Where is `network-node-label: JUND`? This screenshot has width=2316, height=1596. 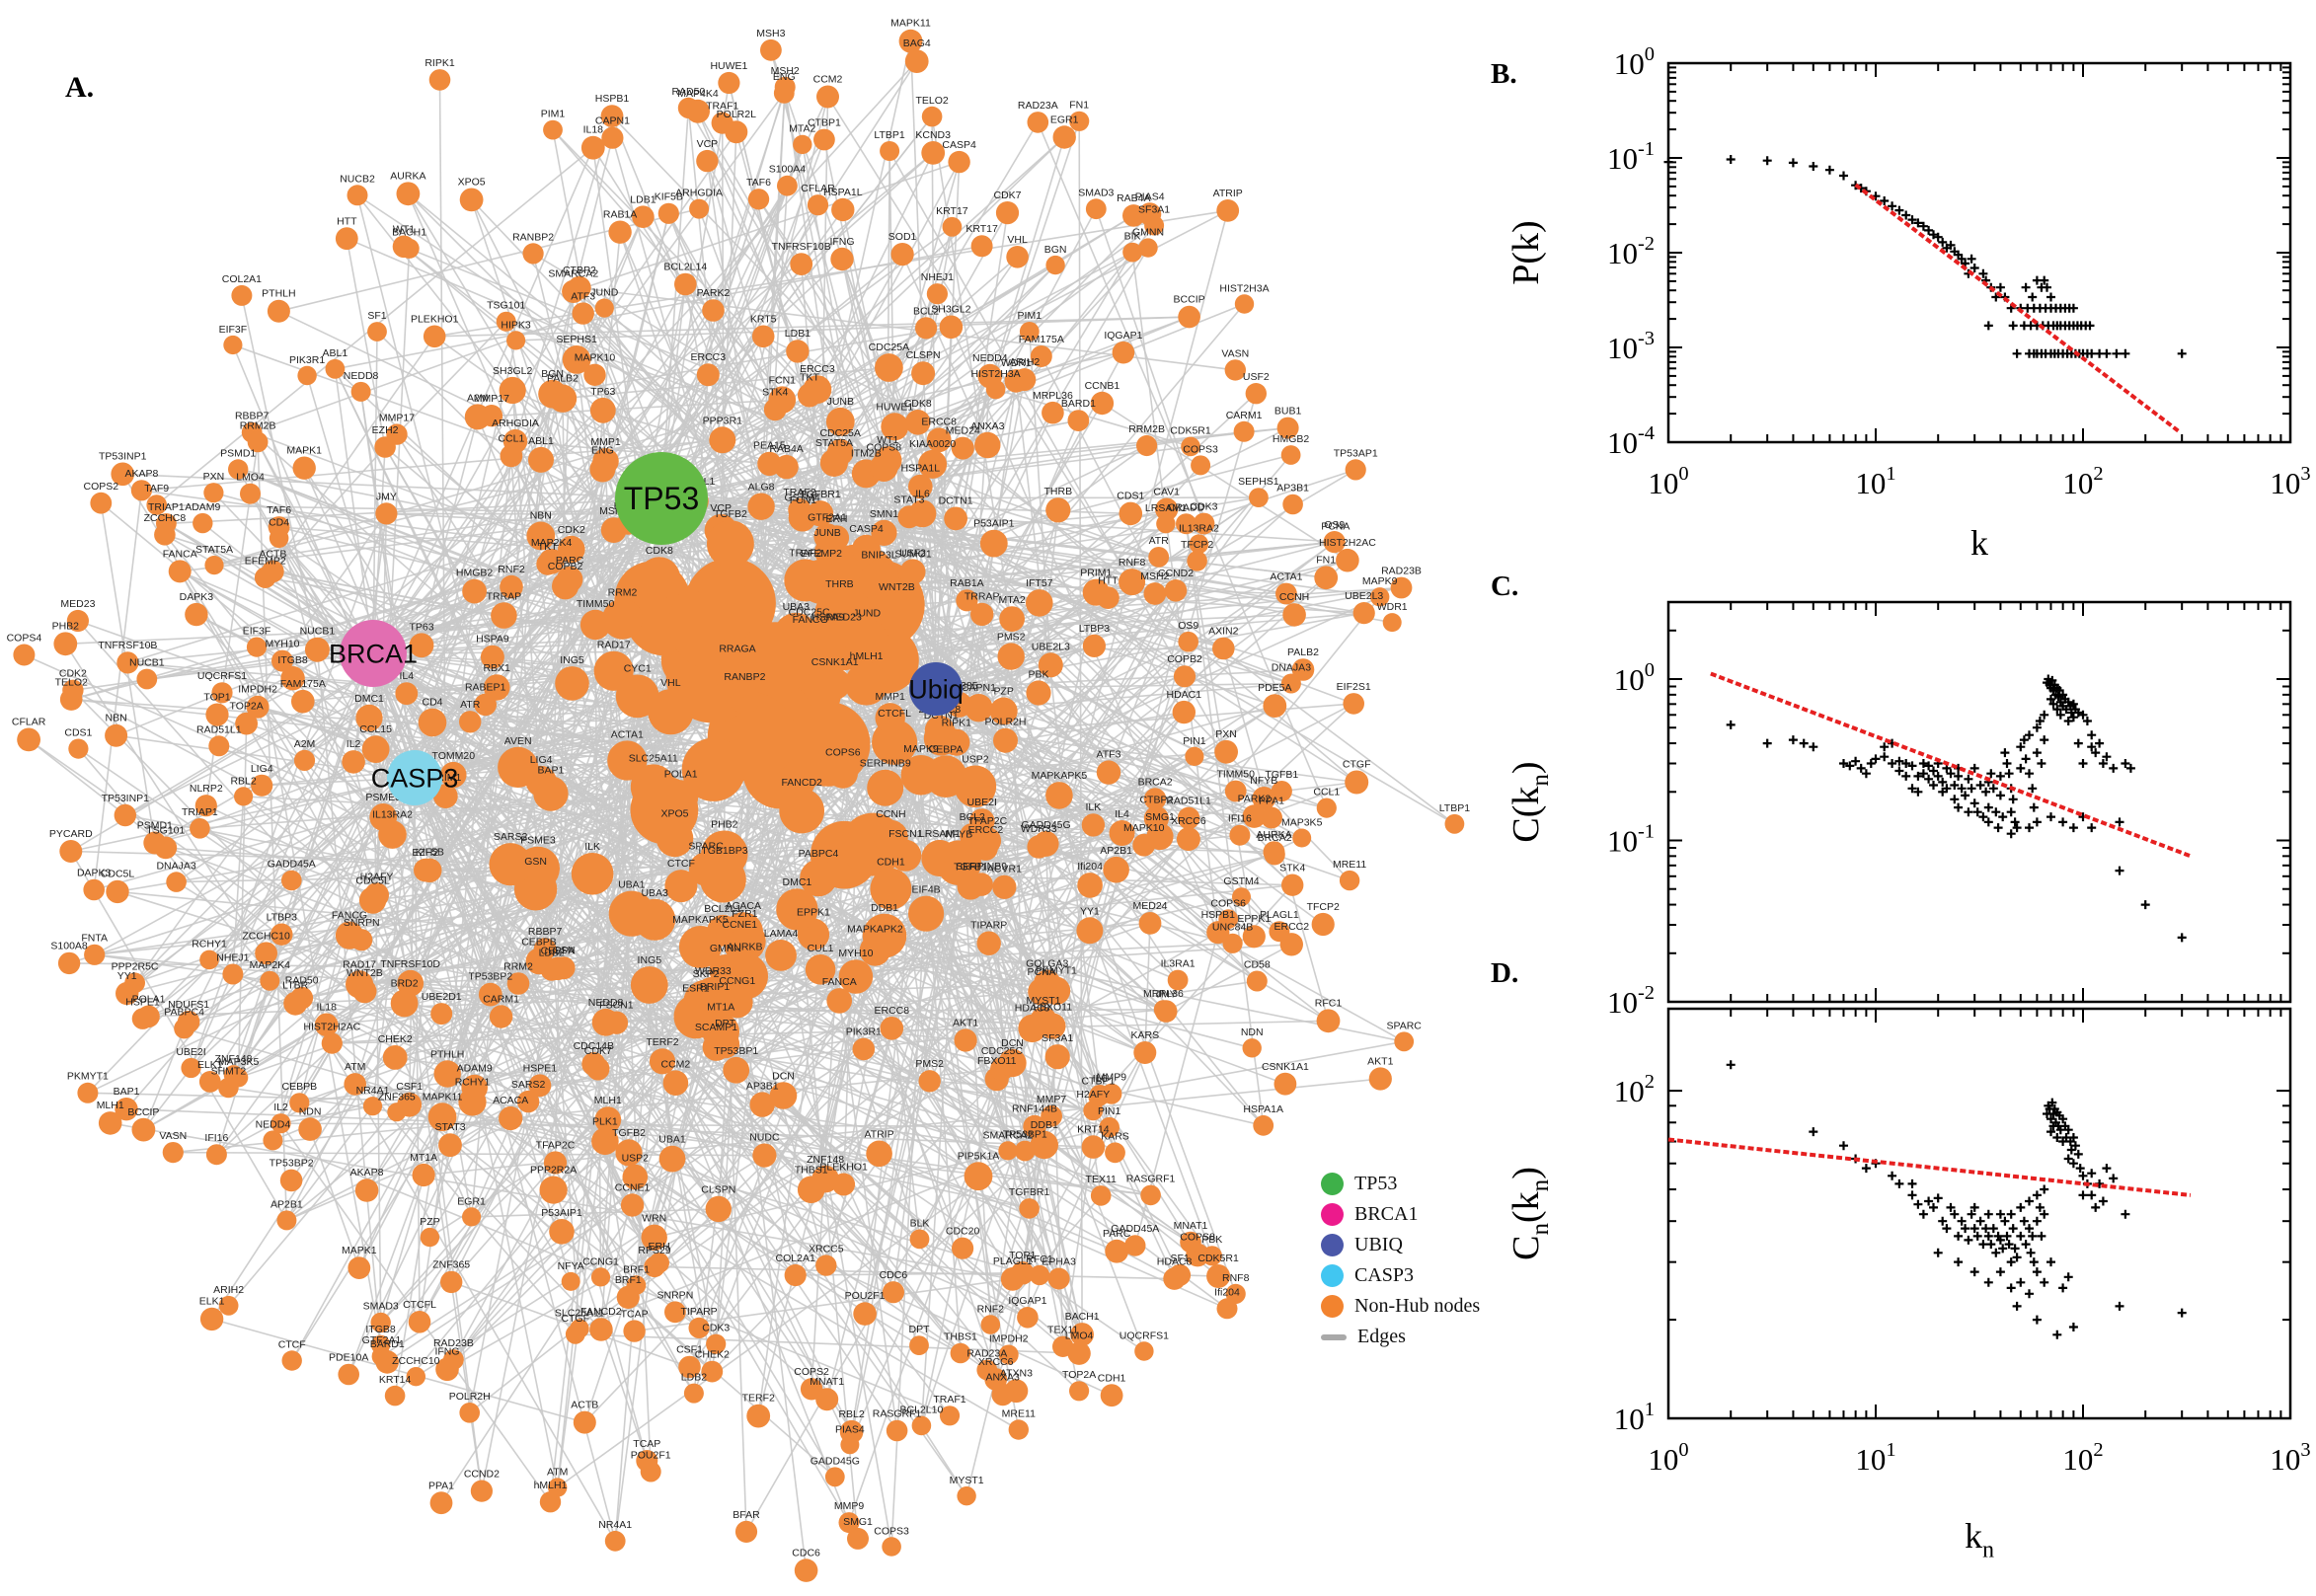
network-node-label: JUND is located at coordinates (867, 613).